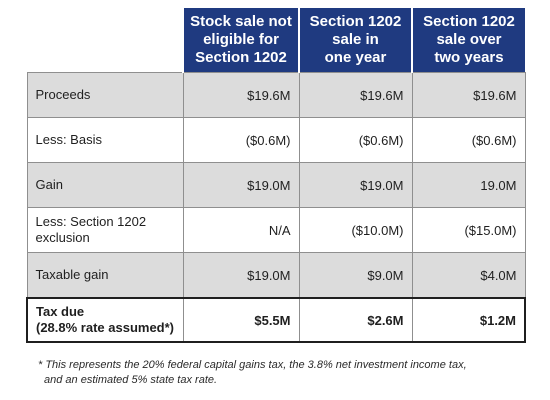 The image size is (550, 400). Describe the element at coordinates (355, 230) in the screenshot. I see `cell-value: ($10.0M)` at that location.